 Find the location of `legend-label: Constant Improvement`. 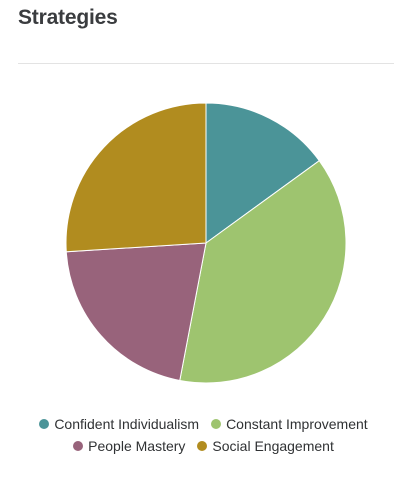

legend-label: Constant Improvement is located at coordinates (297, 424).